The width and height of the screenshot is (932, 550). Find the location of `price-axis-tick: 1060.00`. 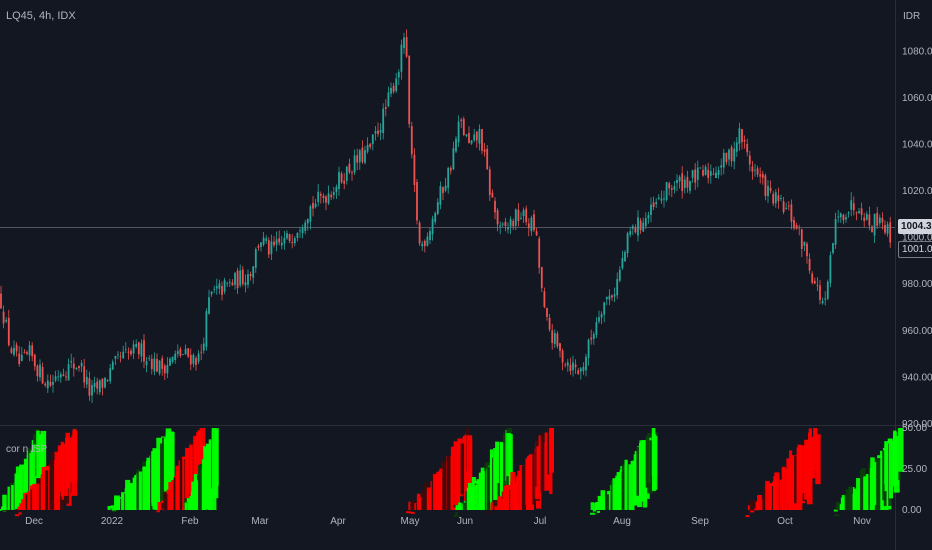

price-axis-tick: 1060.00 is located at coordinates (917, 98).